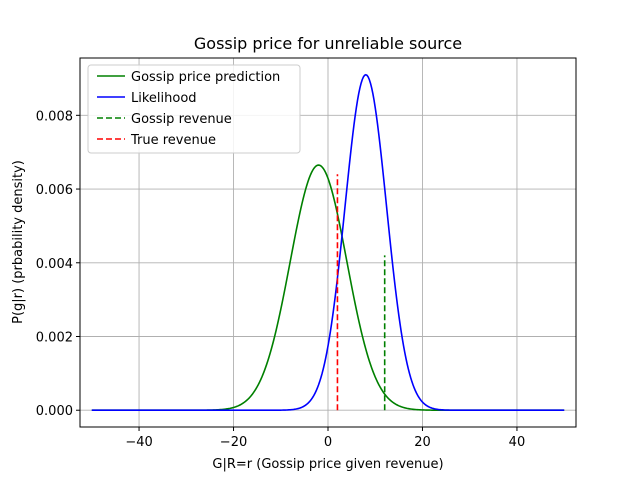 Image resolution: width=640 pixels, height=480 pixels. I want to click on y-axis-ticks: 0.000 0.002 0.004 0.006 0.008, so click(58, 264).